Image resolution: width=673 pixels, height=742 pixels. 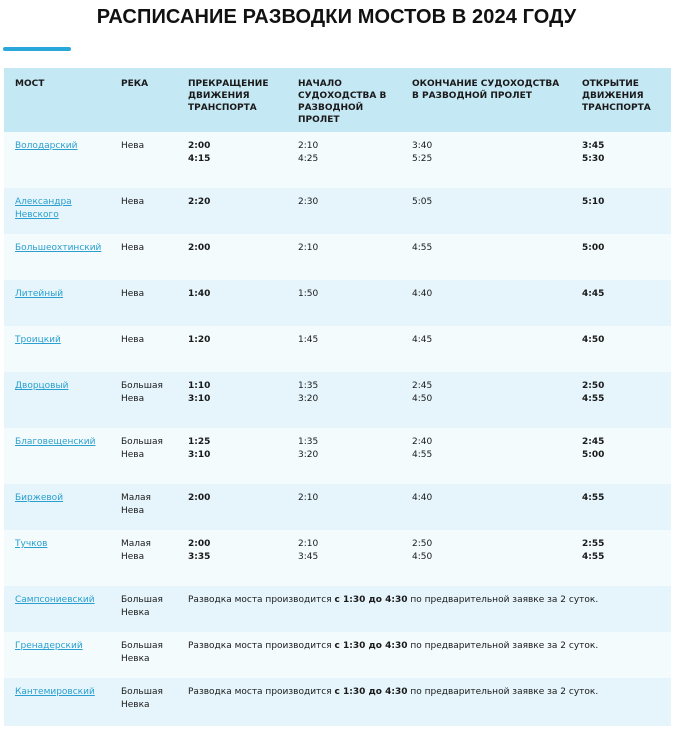 I want to click on bridge-link: Гренадерский, so click(x=49, y=646).